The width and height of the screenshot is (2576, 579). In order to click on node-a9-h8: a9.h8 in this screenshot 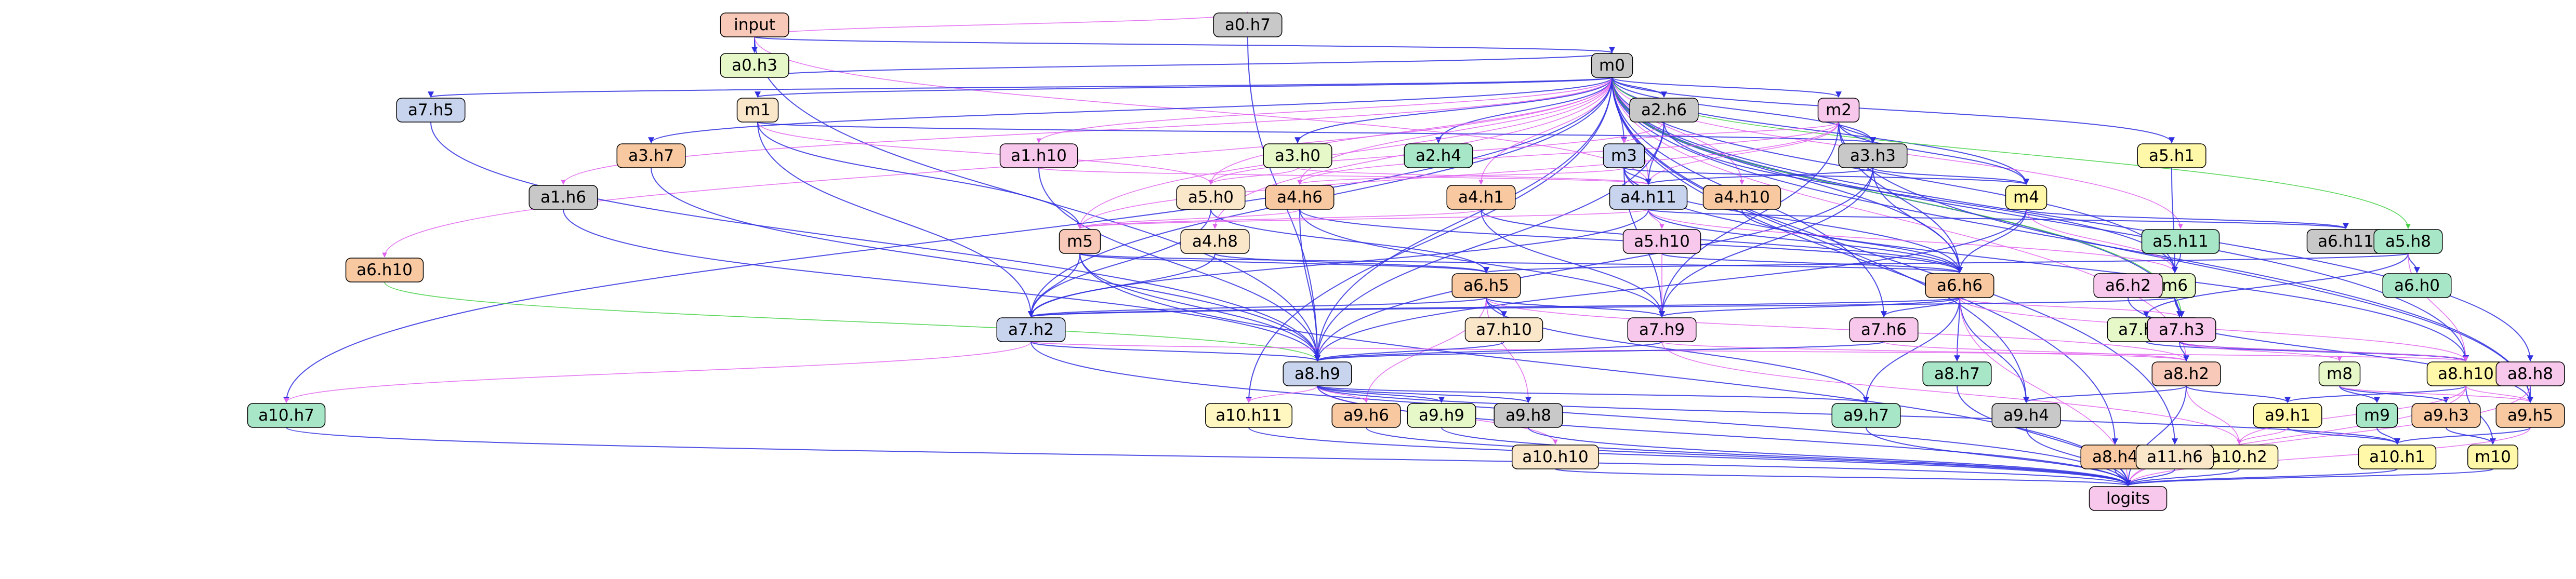, I will do `click(1528, 415)`.